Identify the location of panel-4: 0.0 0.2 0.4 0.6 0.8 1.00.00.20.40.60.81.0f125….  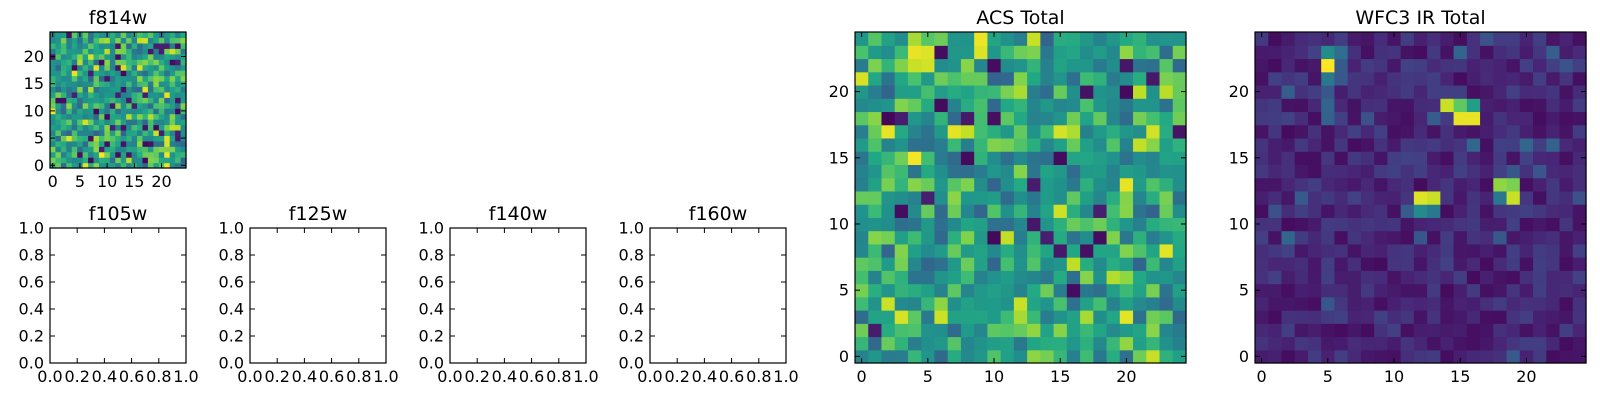
(309, 294).